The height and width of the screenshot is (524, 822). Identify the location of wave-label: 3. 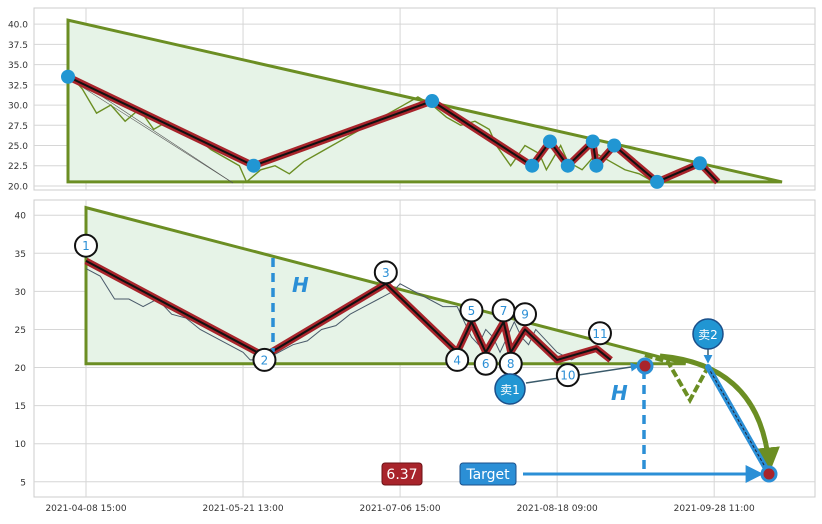
(385, 272).